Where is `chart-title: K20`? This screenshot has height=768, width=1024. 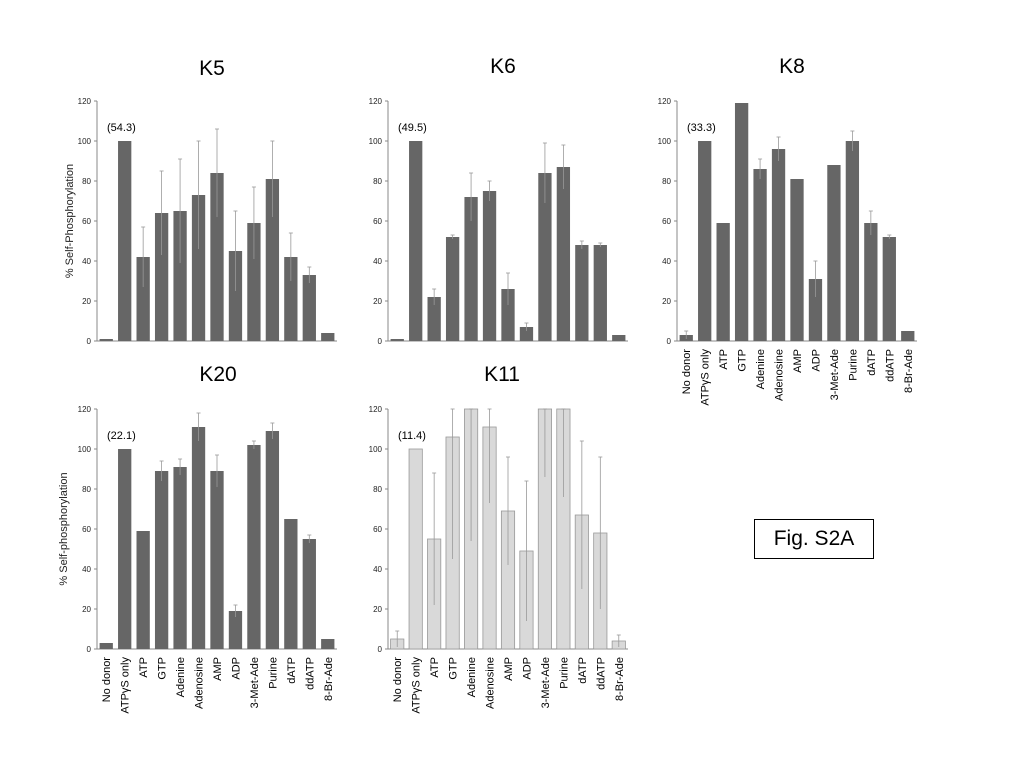 chart-title: K20 is located at coordinates (217, 374).